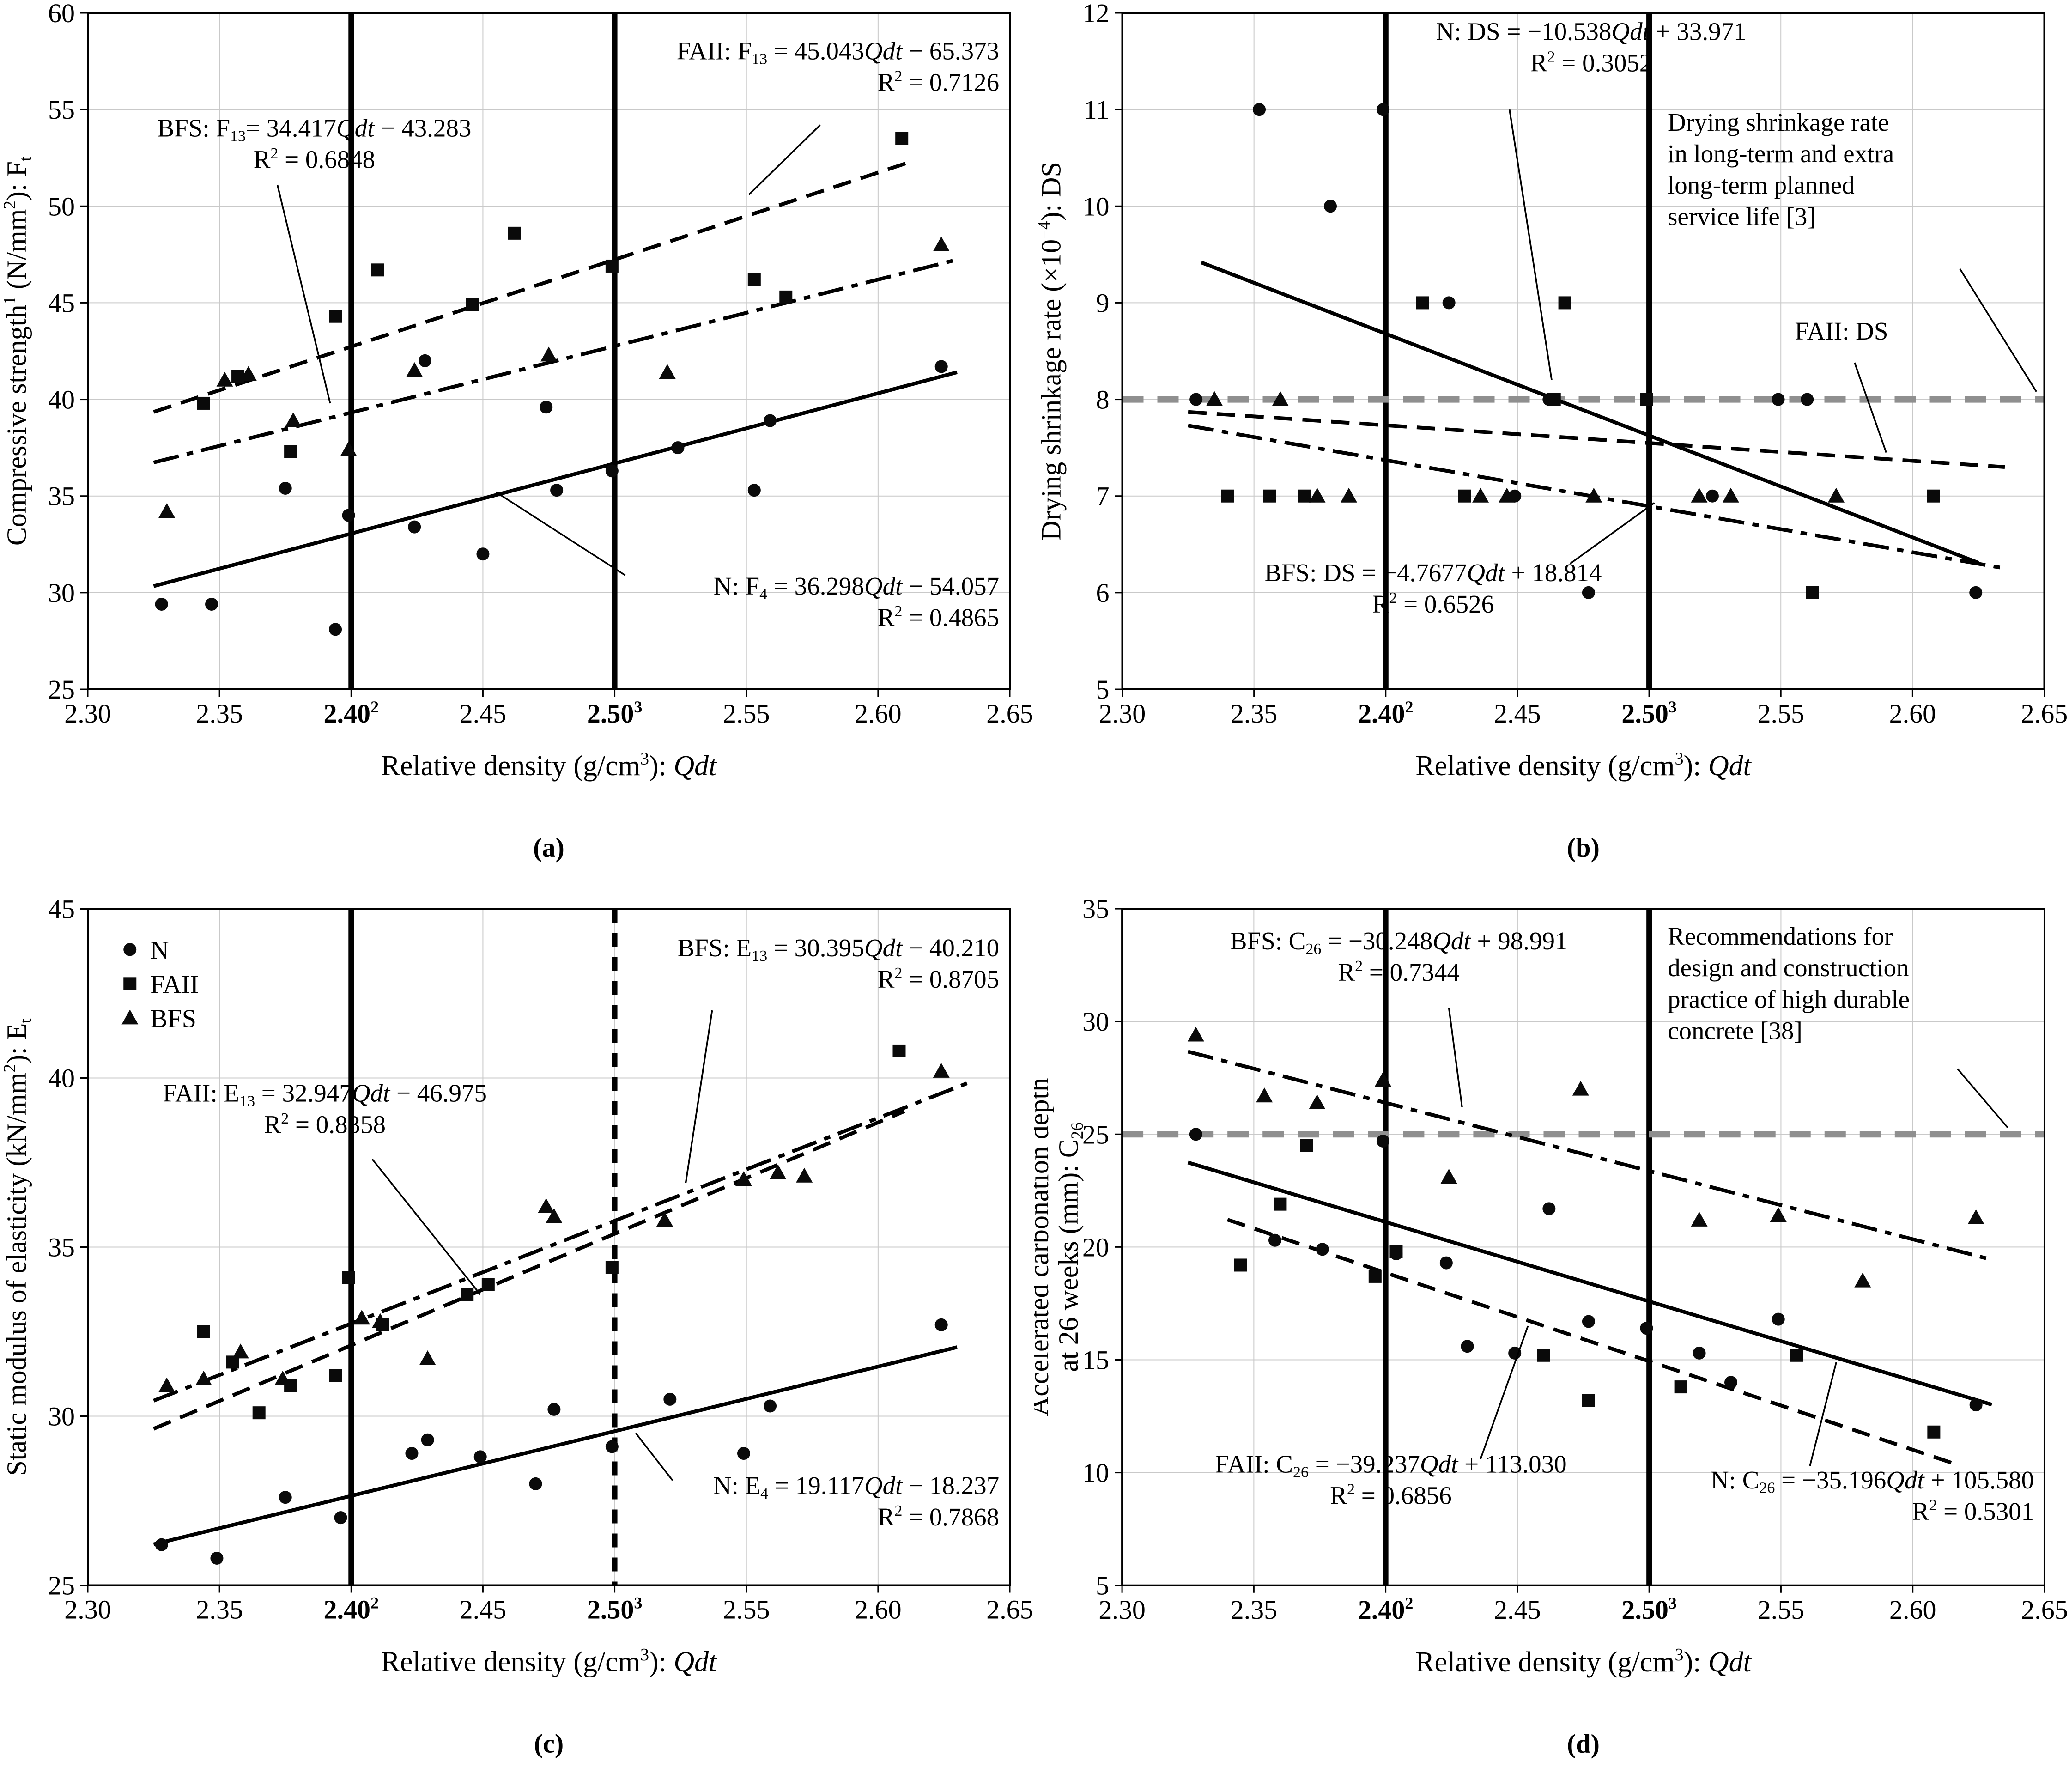  What do you see at coordinates (62, 110) in the screenshot?
I see `svg-text: 55` at bounding box center [62, 110].